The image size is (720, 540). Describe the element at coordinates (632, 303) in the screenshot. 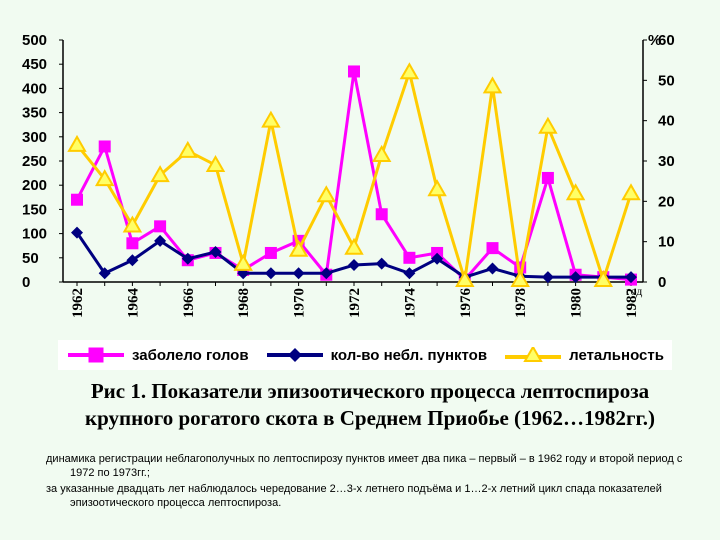

I see `x-tick-label: 1982` at that location.